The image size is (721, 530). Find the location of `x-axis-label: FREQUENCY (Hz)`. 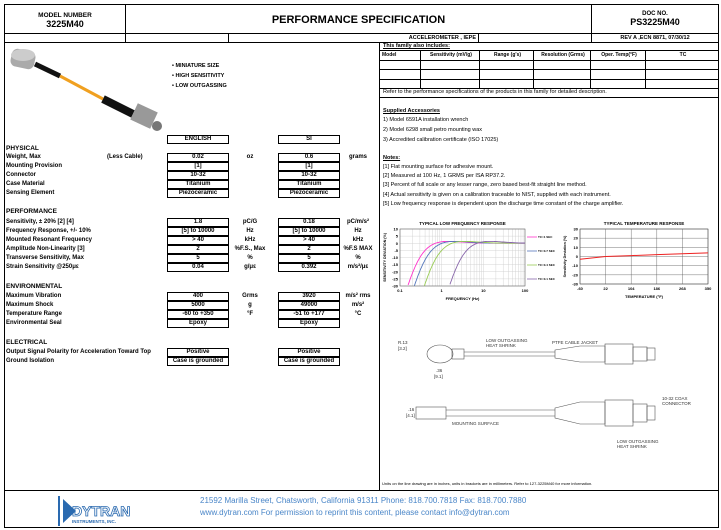

x-axis-label: FREQUENCY (Hz) is located at coordinates (463, 298).